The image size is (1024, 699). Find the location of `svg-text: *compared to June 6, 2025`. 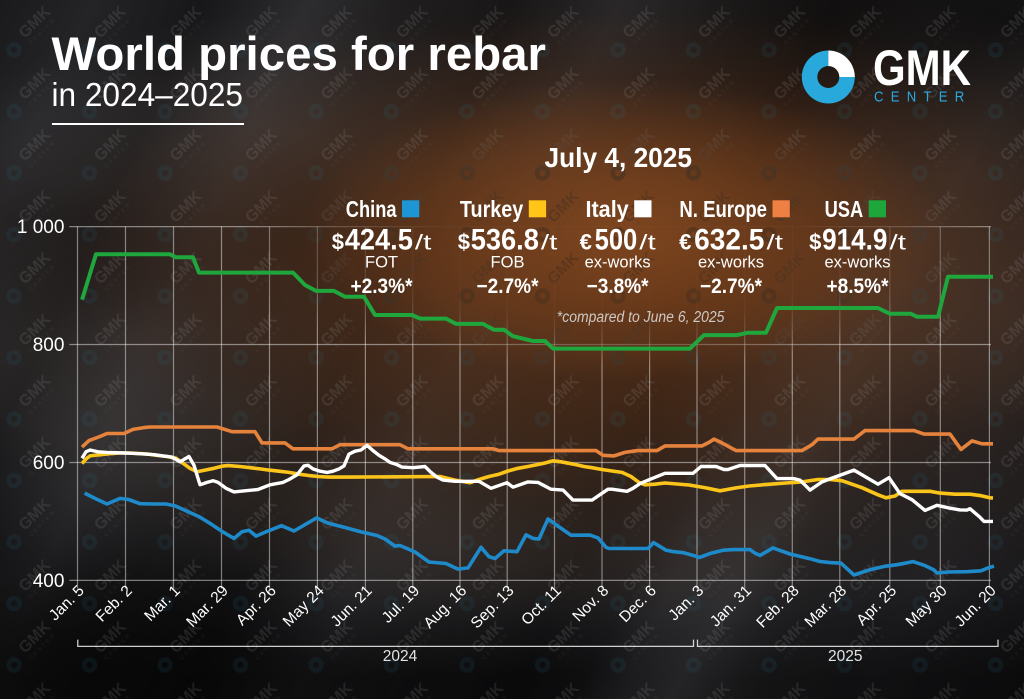

svg-text: *compared to June 6, 2025 is located at coordinates (641, 317).